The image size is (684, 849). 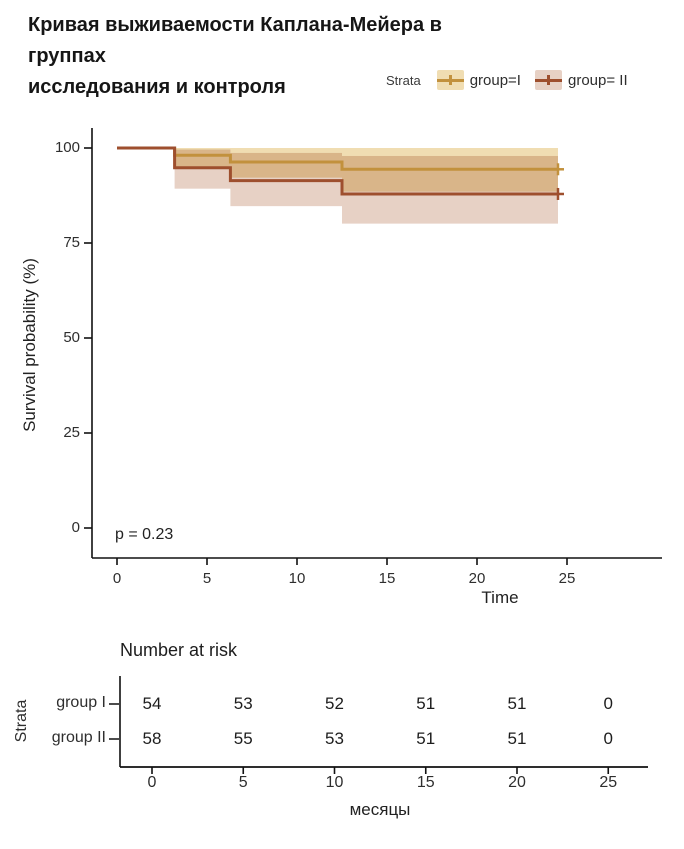 What do you see at coordinates (380, 809) in the screenshot?
I see `risk-table-x-axis-label: месяцы` at bounding box center [380, 809].